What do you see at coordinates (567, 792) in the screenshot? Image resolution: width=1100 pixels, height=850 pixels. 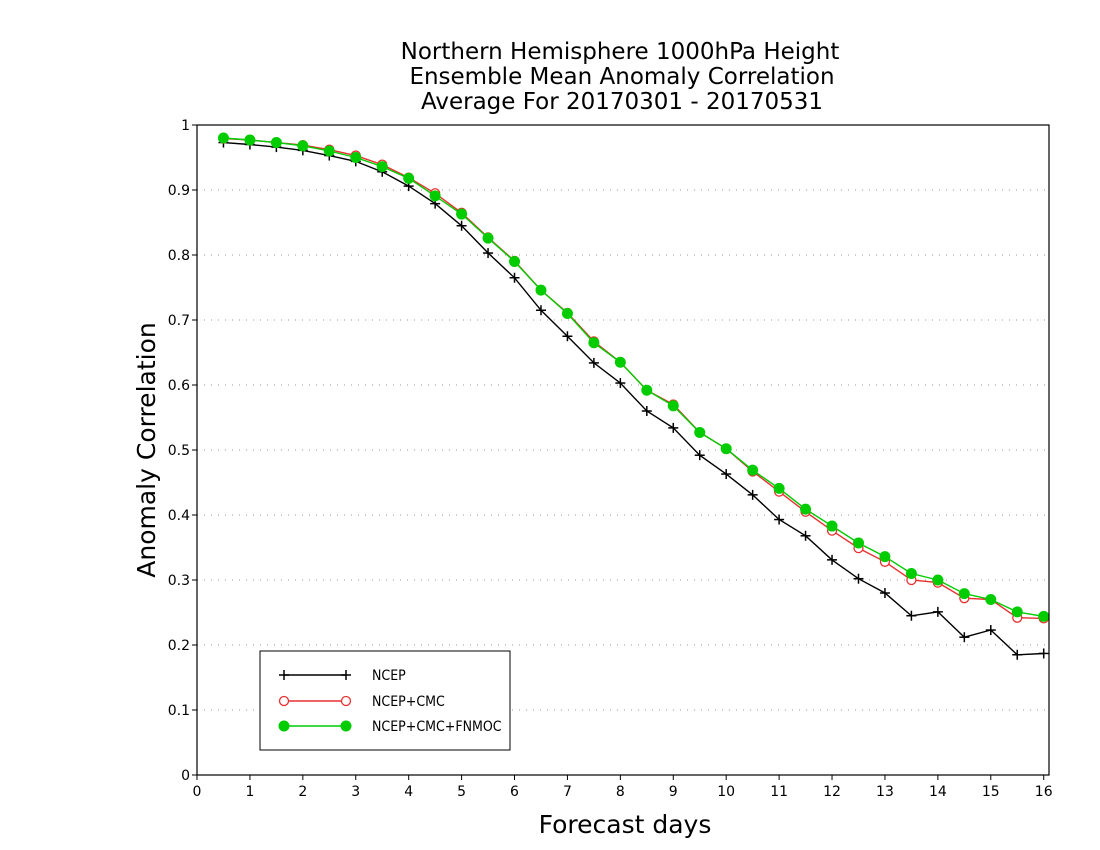 I see `x-tick-label: 7` at bounding box center [567, 792].